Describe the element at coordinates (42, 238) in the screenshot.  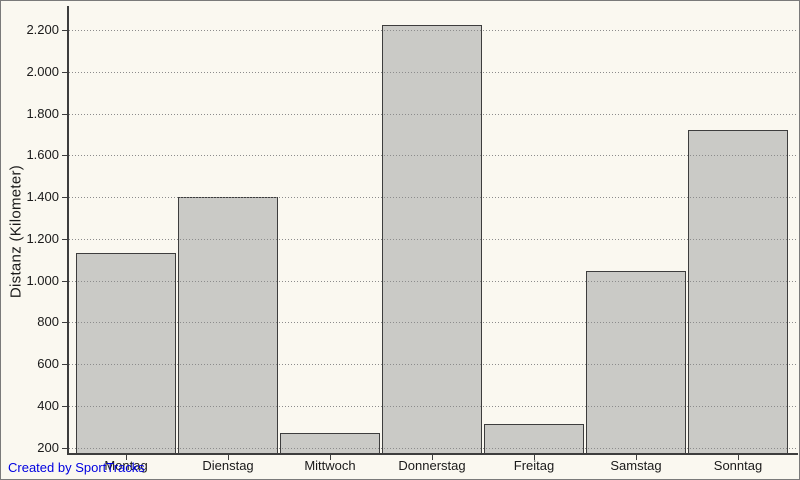
I see `y-axis-tick-label: 1.200` at that location.